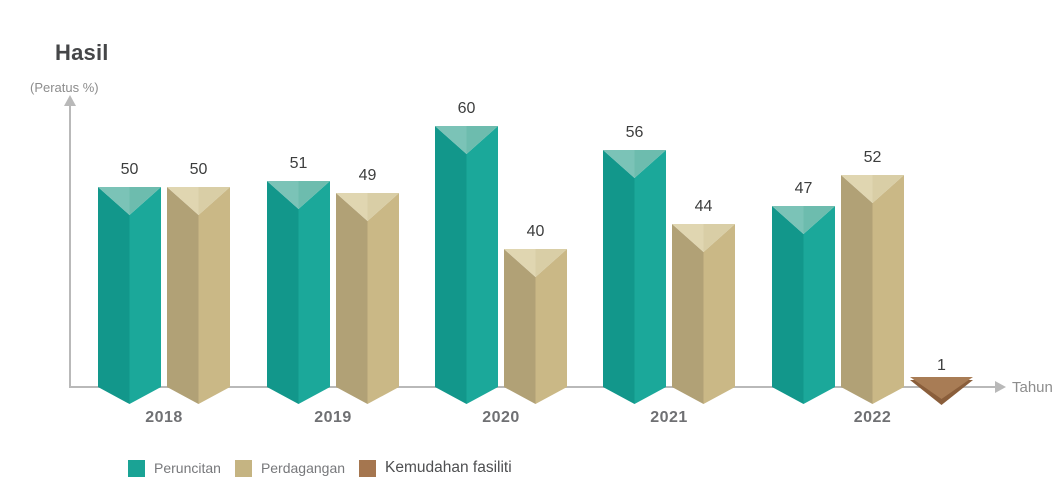  I want to click on bar-peruncitan-2019, so click(298, 292).